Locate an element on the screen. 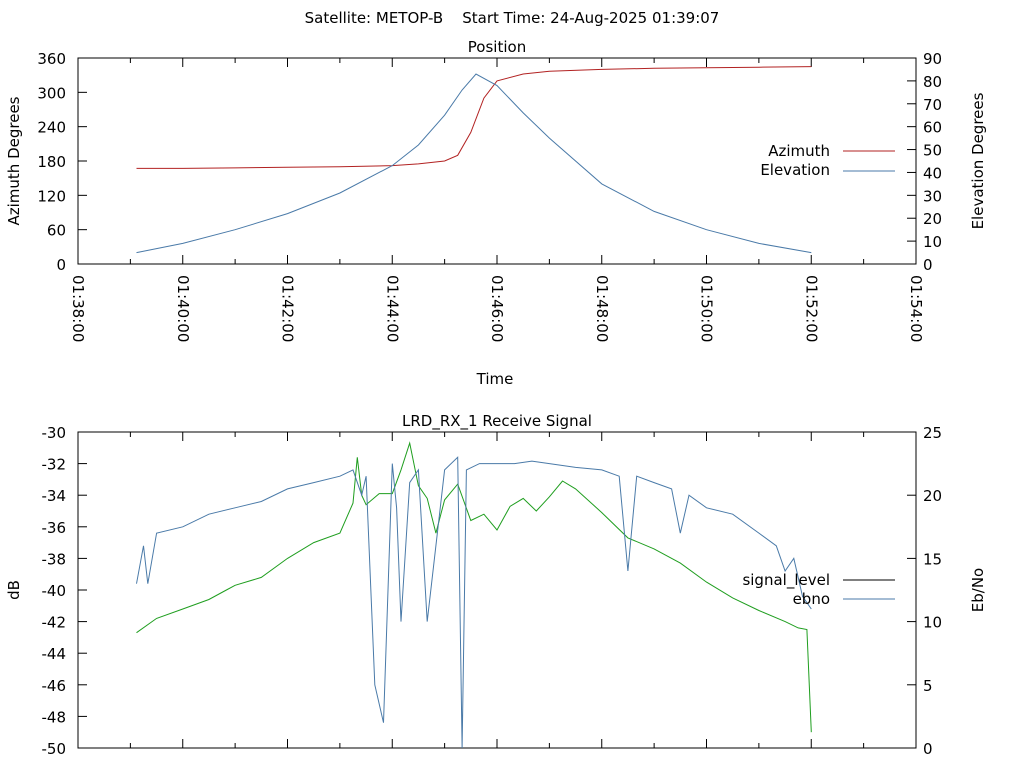  receive-signal-ebno-axis-label: Eb/No is located at coordinates (978, 590).